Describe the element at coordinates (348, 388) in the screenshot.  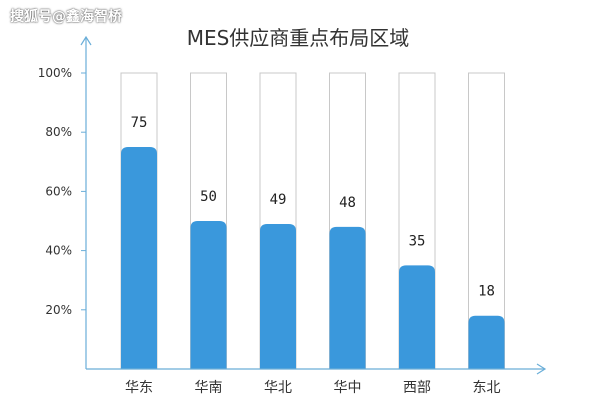
I see `x-tick-label-4: 华中` at that location.